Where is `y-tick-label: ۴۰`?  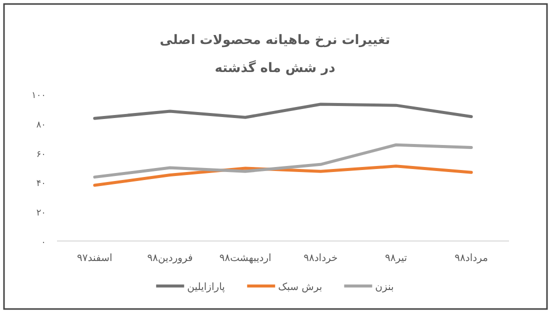 y-tick-label: ۴۰ is located at coordinates (41, 184).